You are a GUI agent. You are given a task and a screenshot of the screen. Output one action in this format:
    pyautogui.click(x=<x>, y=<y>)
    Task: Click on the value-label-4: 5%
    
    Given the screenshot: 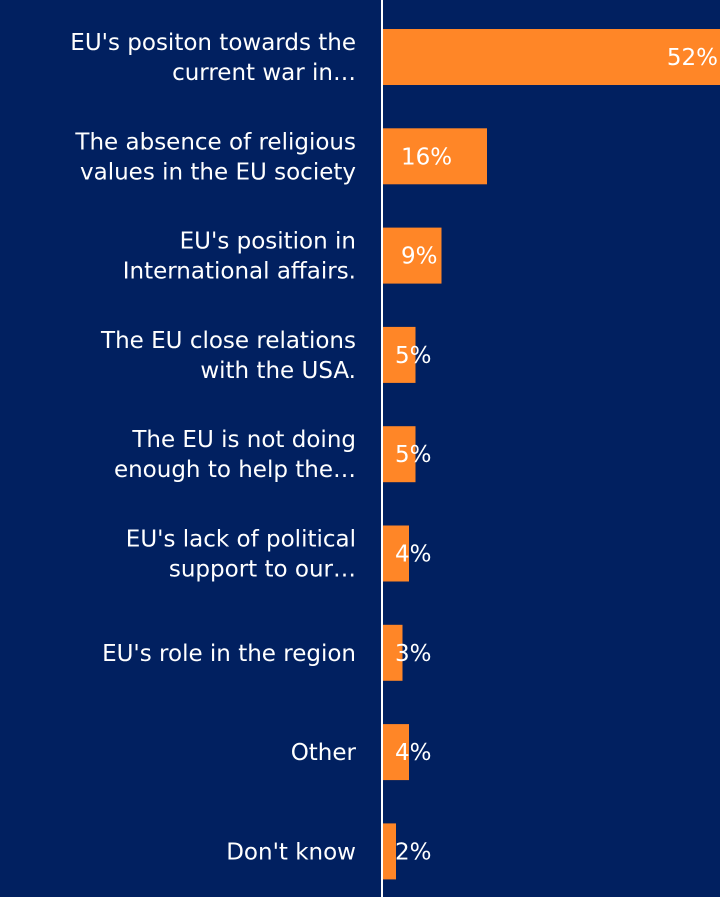 What is the action you would take?
    pyautogui.click(x=413, y=455)
    